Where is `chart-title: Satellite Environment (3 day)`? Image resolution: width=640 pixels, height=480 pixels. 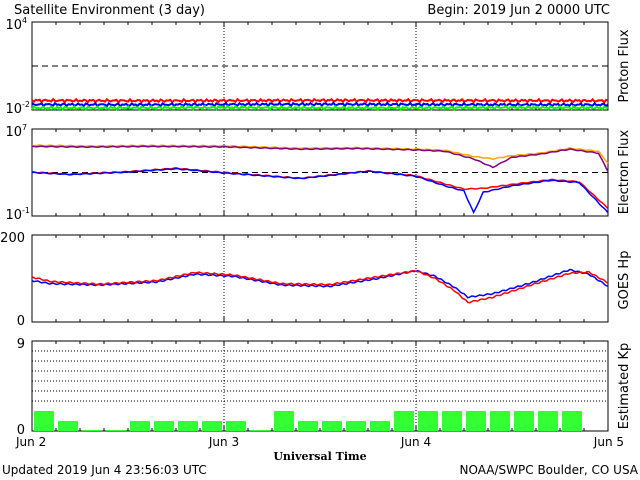
chart-title: Satellite Environment (3 day) is located at coordinates (109, 10).